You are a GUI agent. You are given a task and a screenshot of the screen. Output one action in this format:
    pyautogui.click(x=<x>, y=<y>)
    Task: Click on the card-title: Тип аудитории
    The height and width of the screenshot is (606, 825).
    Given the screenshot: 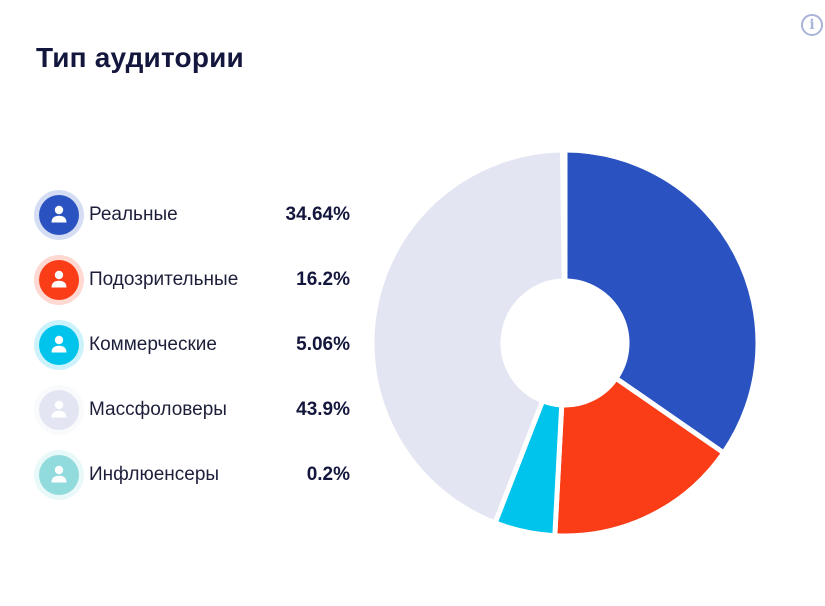 What is the action you would take?
    pyautogui.click(x=140, y=57)
    